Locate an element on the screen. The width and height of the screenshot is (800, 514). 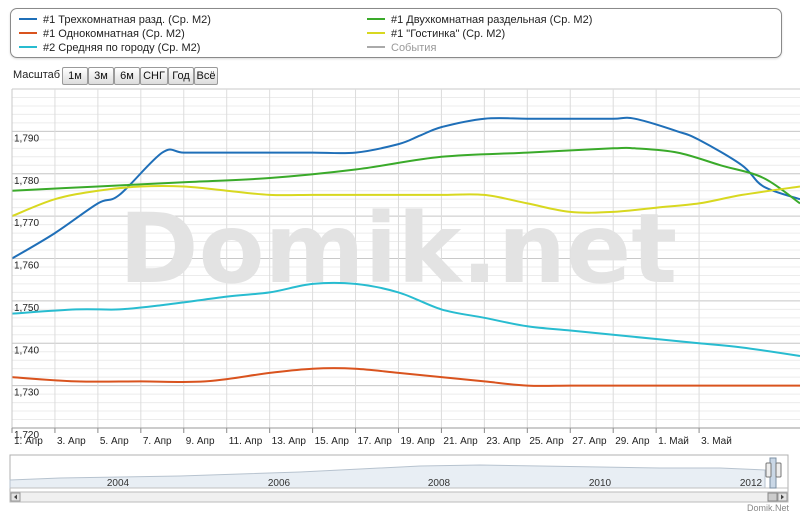
y-tick-label: 1,720 is located at coordinates (26, 435).